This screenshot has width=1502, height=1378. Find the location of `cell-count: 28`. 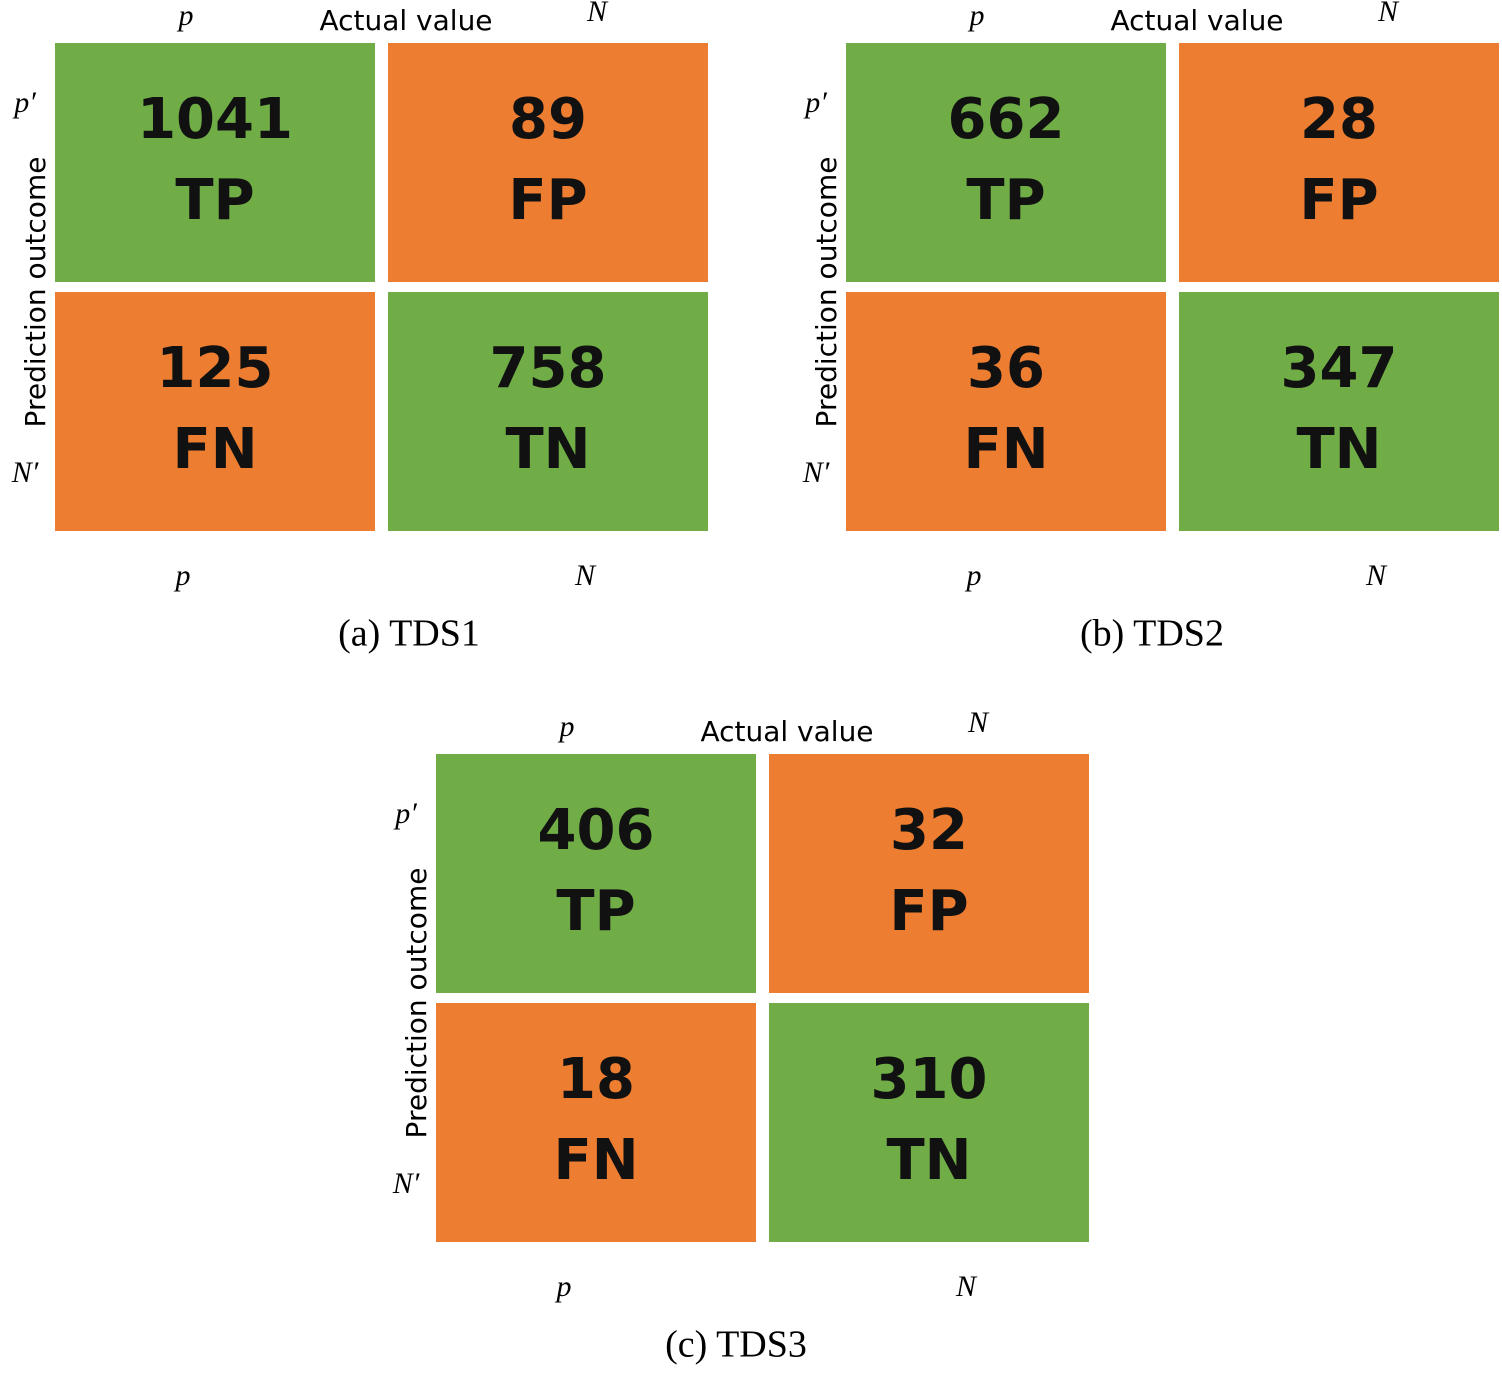

cell-count: 28 is located at coordinates (1339, 119).